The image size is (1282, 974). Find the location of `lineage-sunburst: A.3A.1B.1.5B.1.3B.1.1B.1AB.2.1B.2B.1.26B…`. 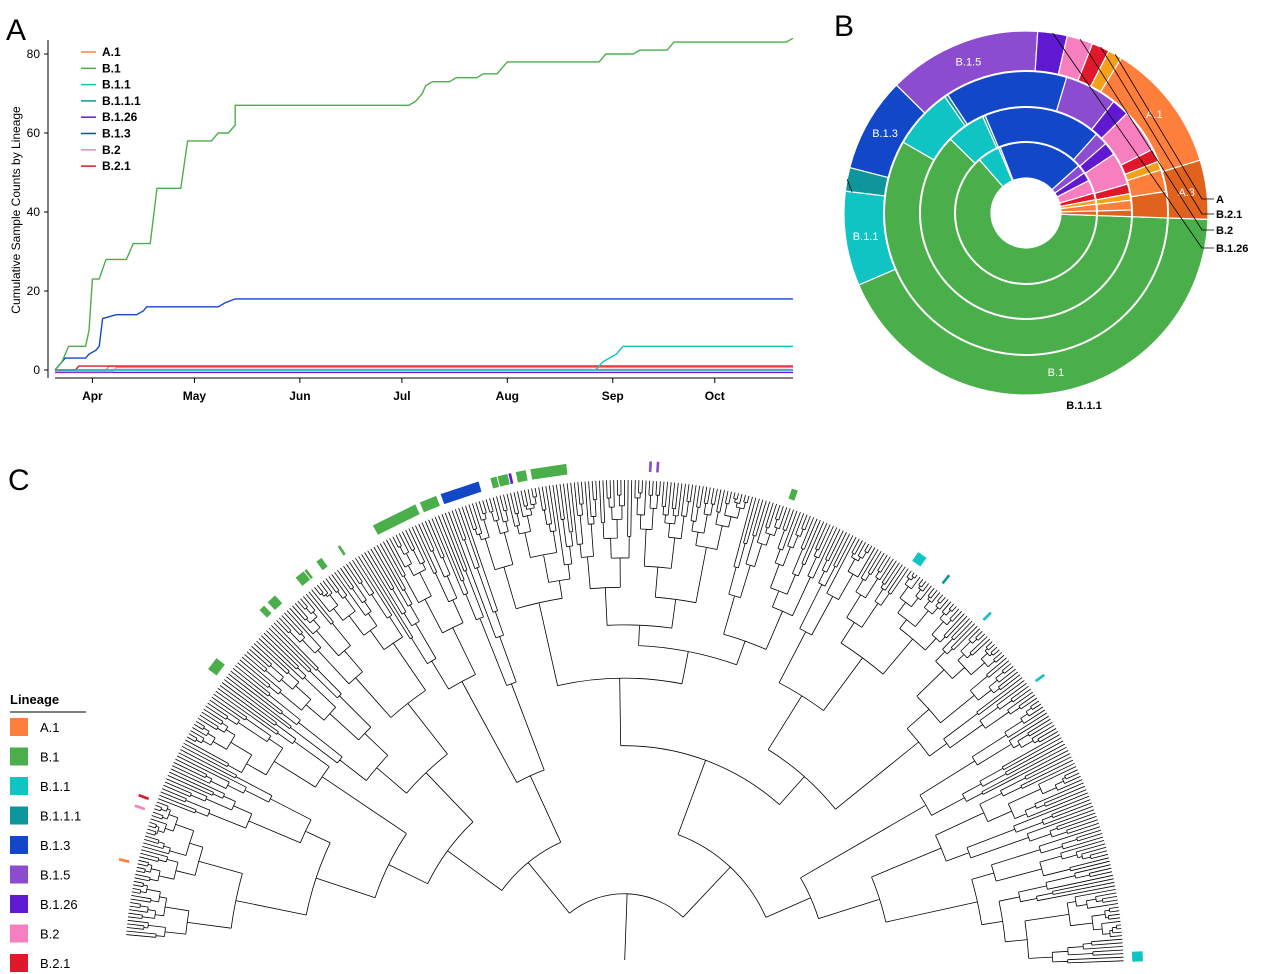

lineage-sunburst: A.3A.1B.1.5B.1.3B.1.1B.1AB.2.1B.2B.1.26B… is located at coordinates (1045, 221).